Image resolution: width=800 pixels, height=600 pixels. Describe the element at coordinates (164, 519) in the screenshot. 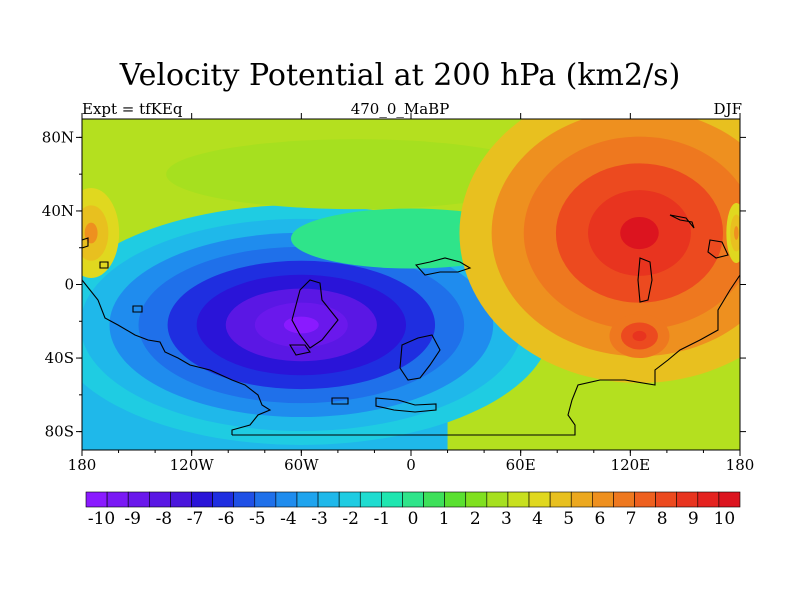

I see `colorbar-label: -8` at that location.